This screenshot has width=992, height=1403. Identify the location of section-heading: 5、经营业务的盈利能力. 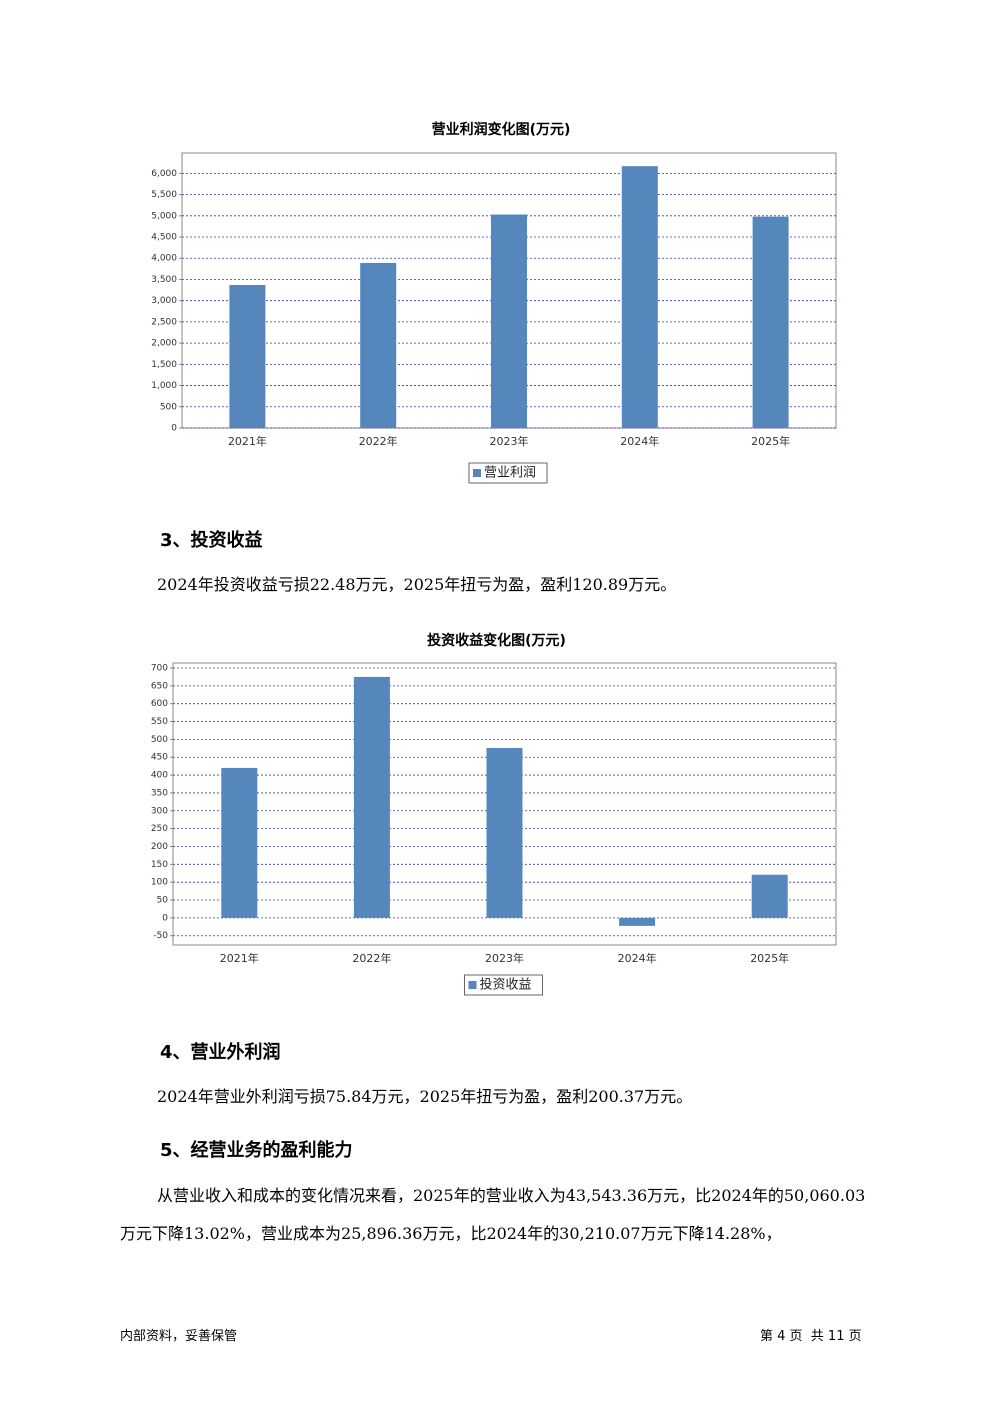
(256, 1150).